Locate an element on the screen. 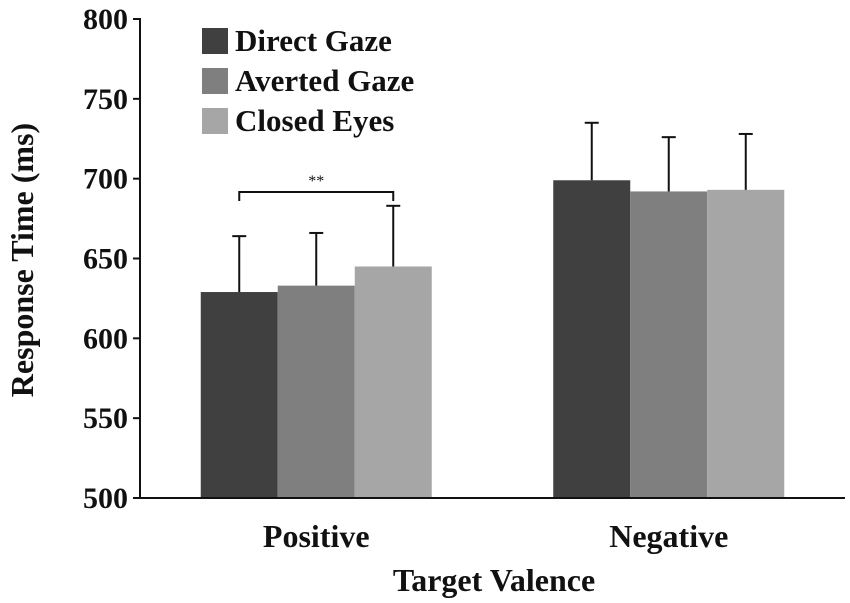 The width and height of the screenshot is (850, 603). x-axis-title: Target Valence is located at coordinates (494, 580).